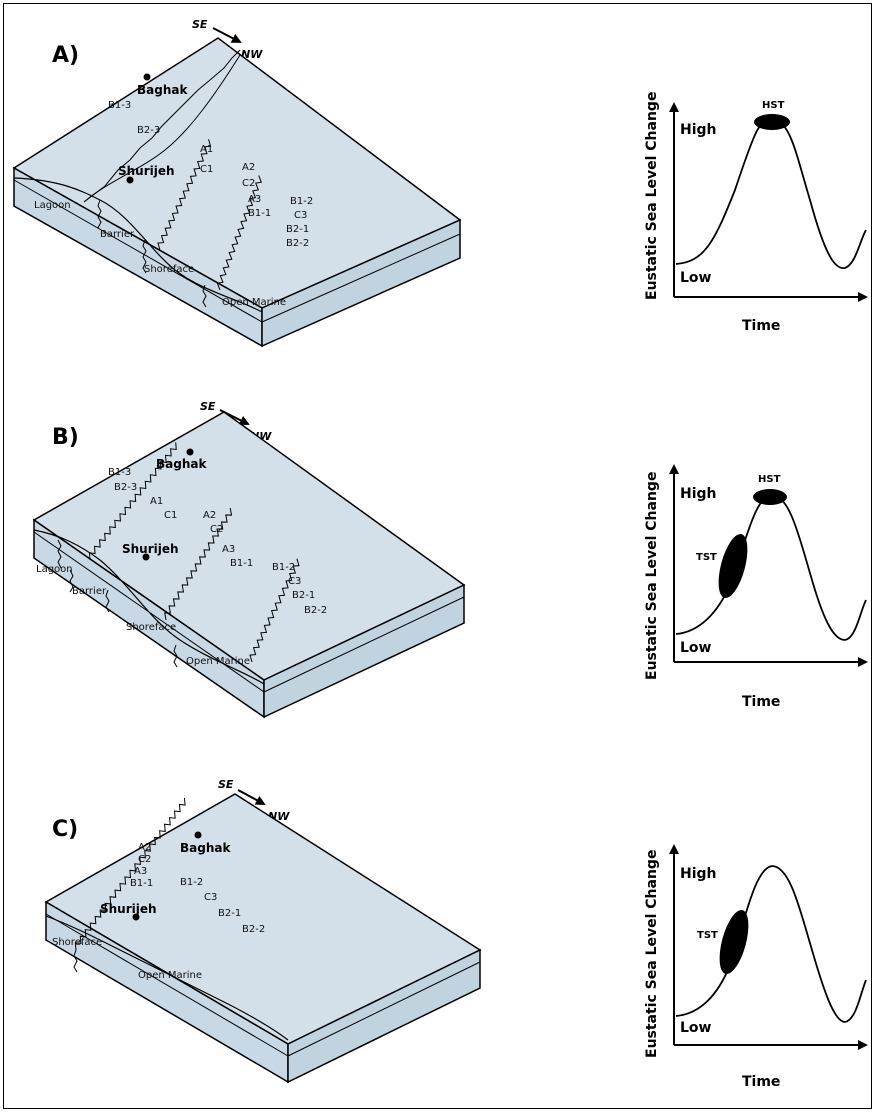 The height and width of the screenshot is (1113, 877). I want to click on panel-a-block, so click(237, 192).